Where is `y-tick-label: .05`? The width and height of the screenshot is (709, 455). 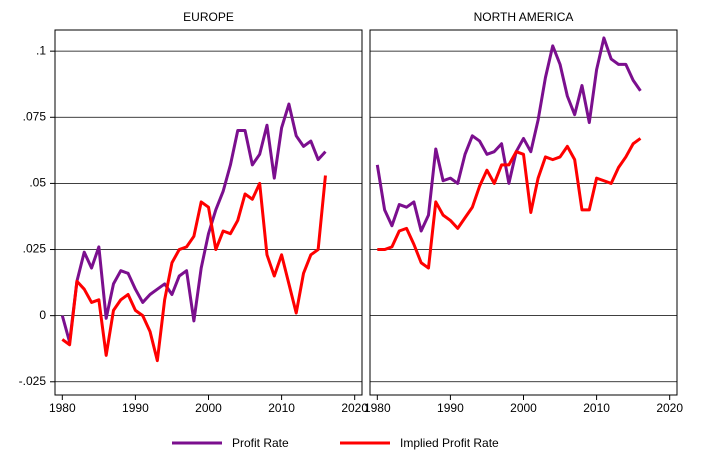 y-tick-label: .05 is located at coordinates (37, 183).